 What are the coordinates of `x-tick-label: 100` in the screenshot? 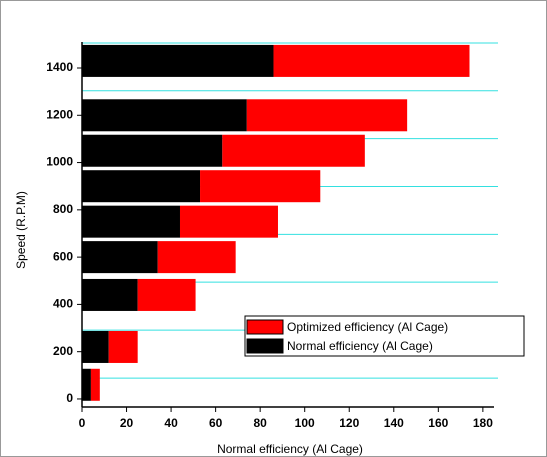 It's located at (305, 423).